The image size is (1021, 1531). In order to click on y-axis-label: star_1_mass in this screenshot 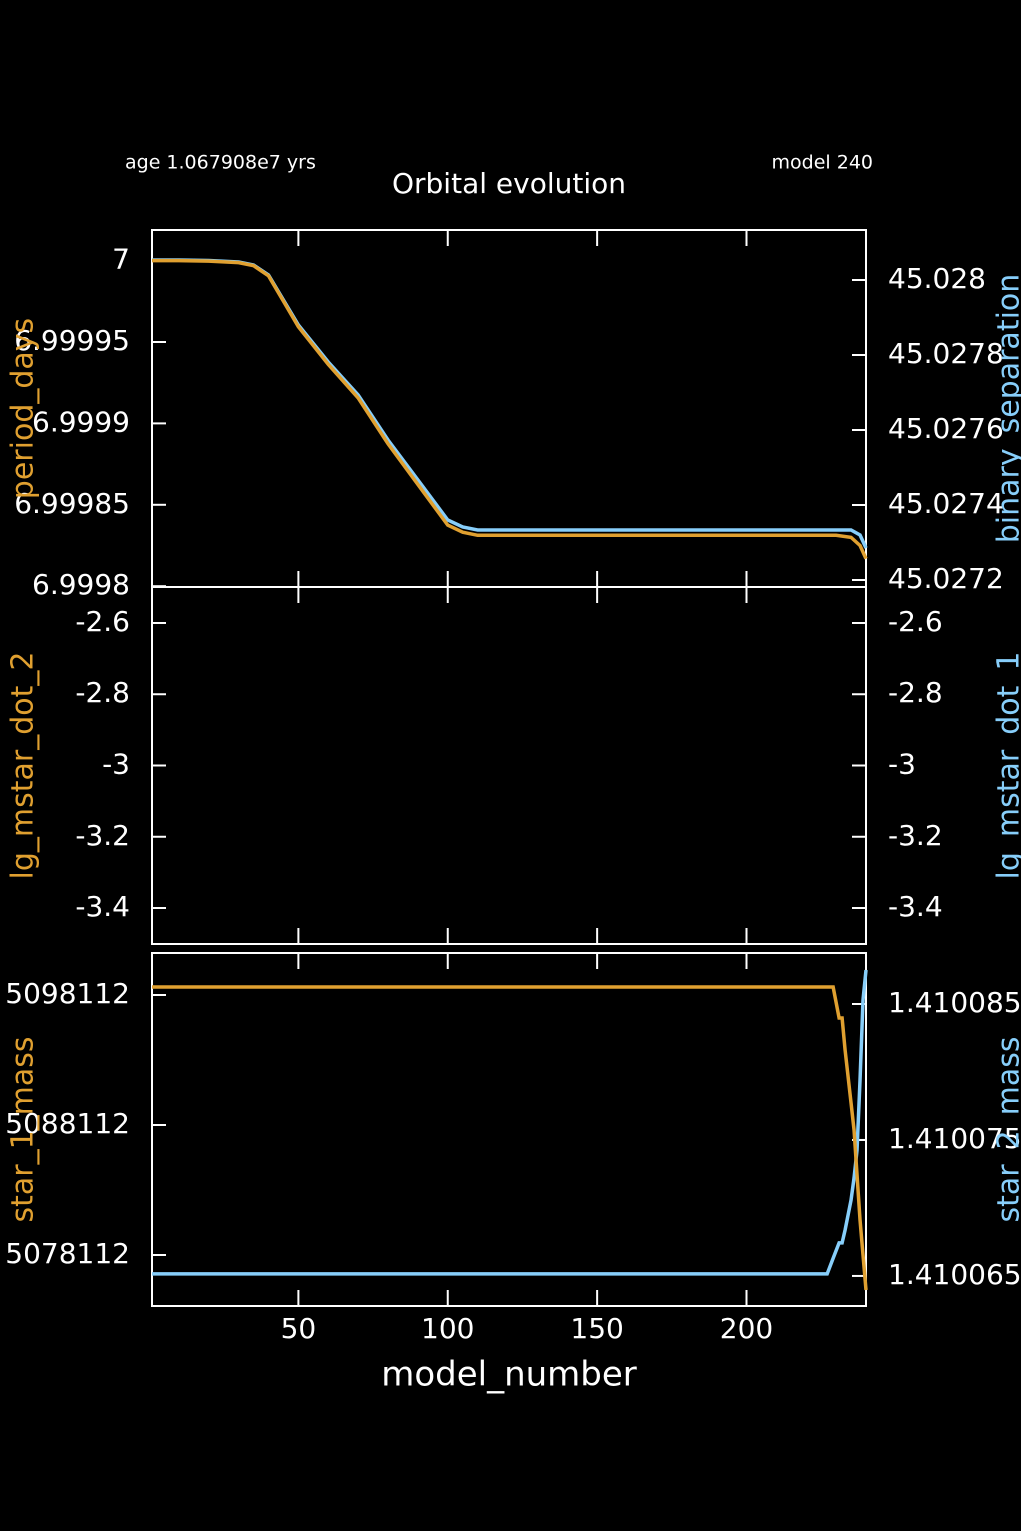, I will do `click(23, 1129)`.